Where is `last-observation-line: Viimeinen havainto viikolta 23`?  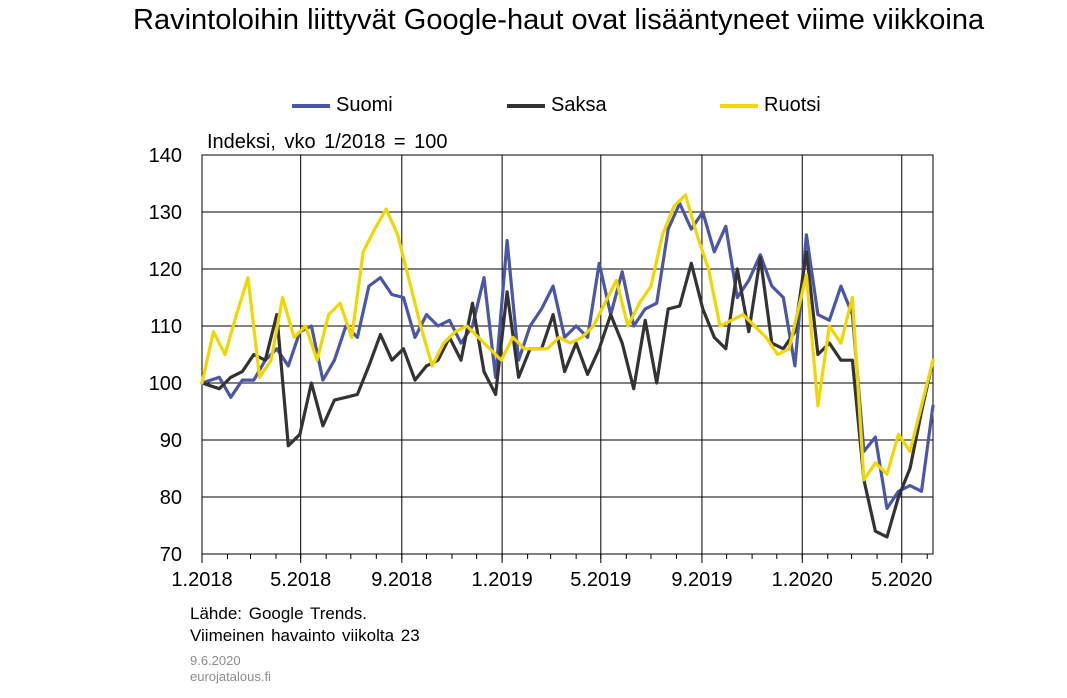
last-observation-line: Viimeinen havainto viikolta 23 is located at coordinates (305, 635).